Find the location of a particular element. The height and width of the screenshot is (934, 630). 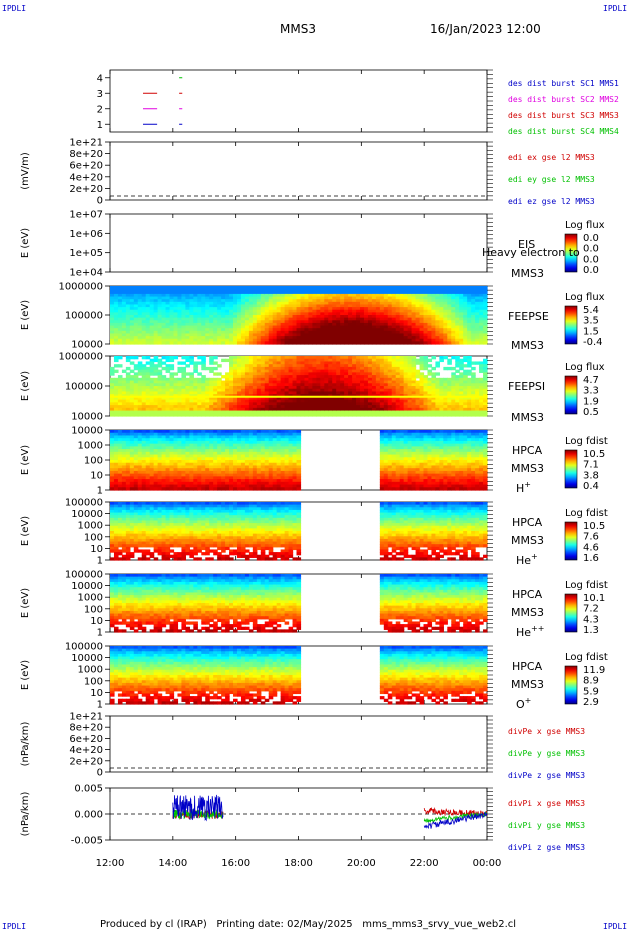

y-tick-label: 1e+04 is located at coordinates (86, 273).